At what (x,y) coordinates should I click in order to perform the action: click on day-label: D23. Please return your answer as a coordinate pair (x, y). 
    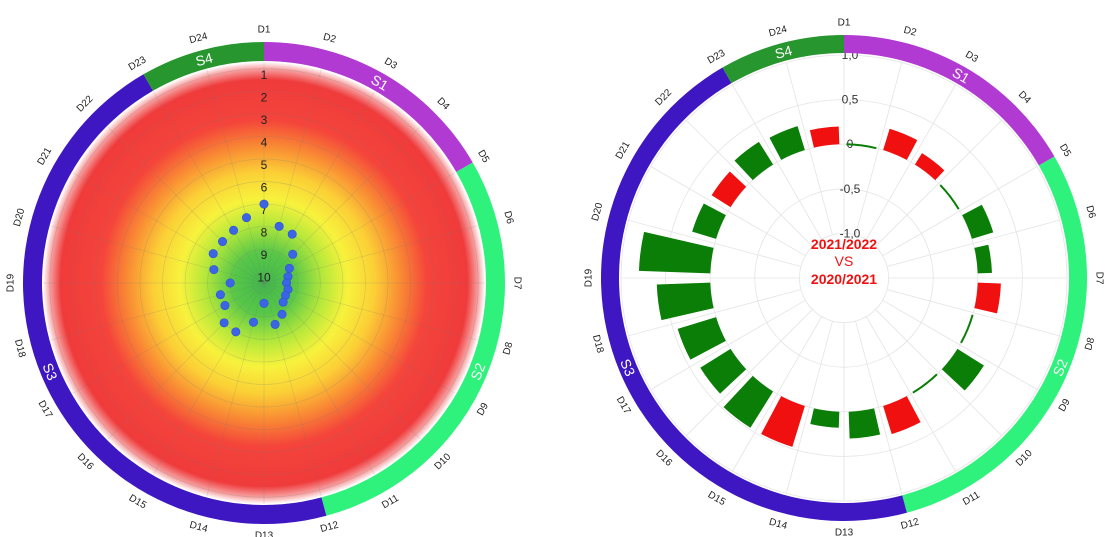
    Looking at the image, I should click on (138, 63).